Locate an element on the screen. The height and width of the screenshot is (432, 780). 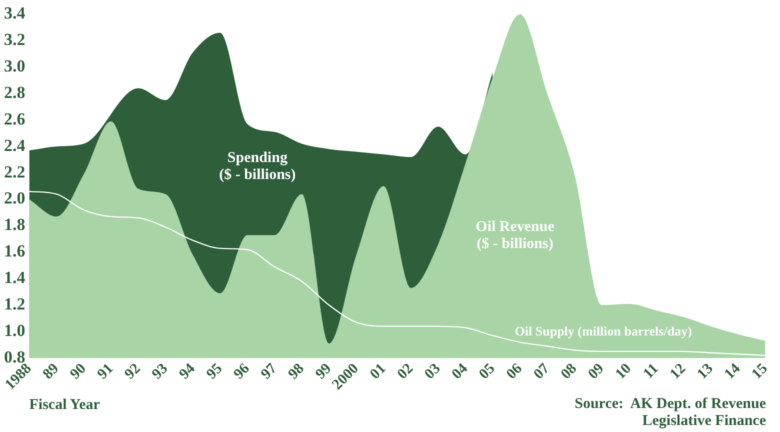
x-tick-label: 13 is located at coordinates (705, 371).